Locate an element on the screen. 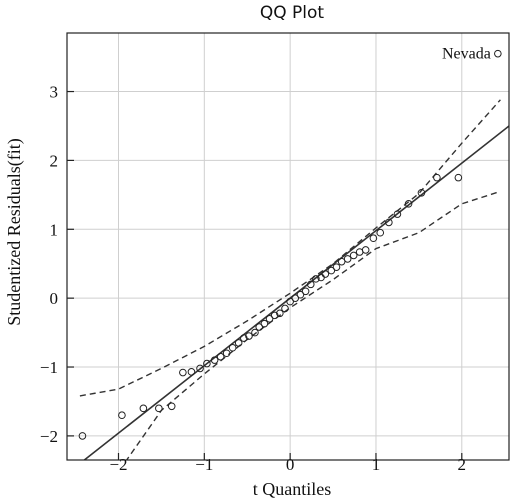 The width and height of the screenshot is (515, 501). y-axis-label: Studentized Residuals(fit) is located at coordinates (14, 231).